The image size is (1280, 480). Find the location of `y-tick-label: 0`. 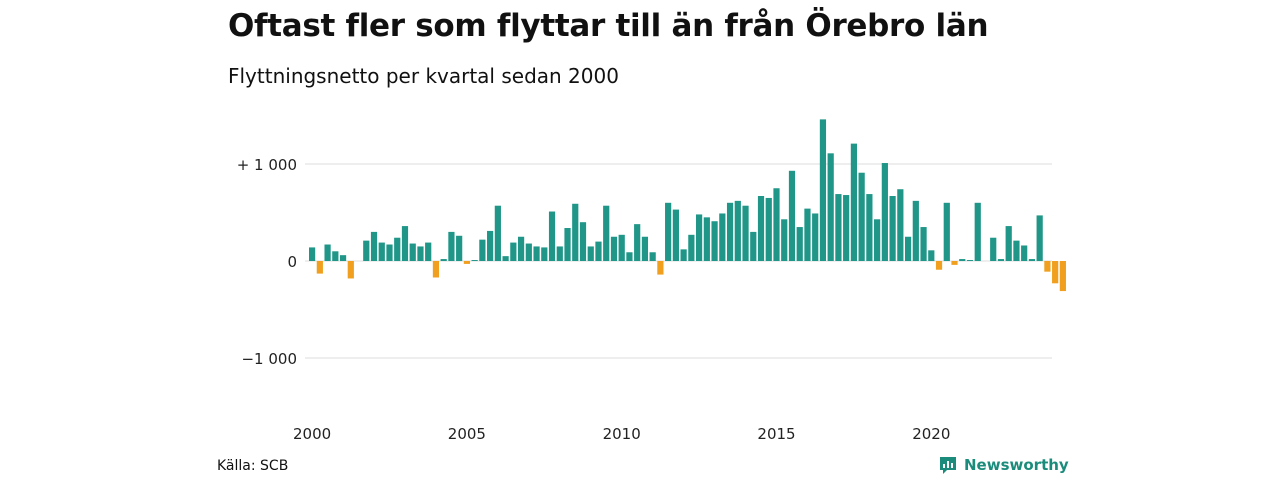

y-tick-label: 0 is located at coordinates (292, 262).